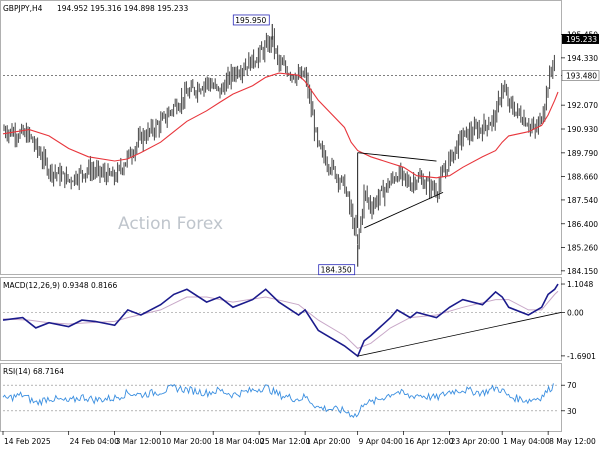  What do you see at coordinates (328, 441) in the screenshot?
I see `time-tick-label: 1 Apr 20:00` at bounding box center [328, 441].